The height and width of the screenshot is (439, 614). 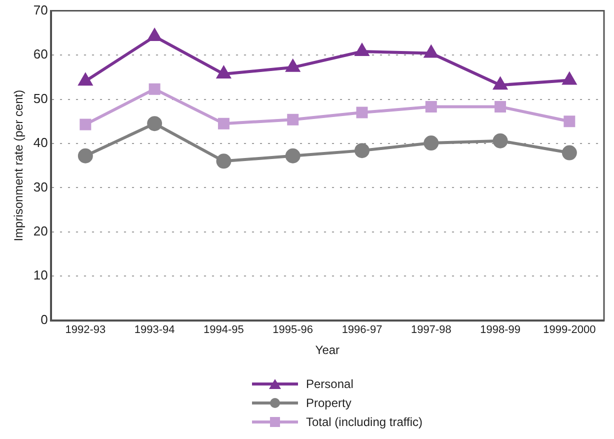 What do you see at coordinates (224, 330) in the screenshot?
I see `x-tick-label: 1994-95` at bounding box center [224, 330].